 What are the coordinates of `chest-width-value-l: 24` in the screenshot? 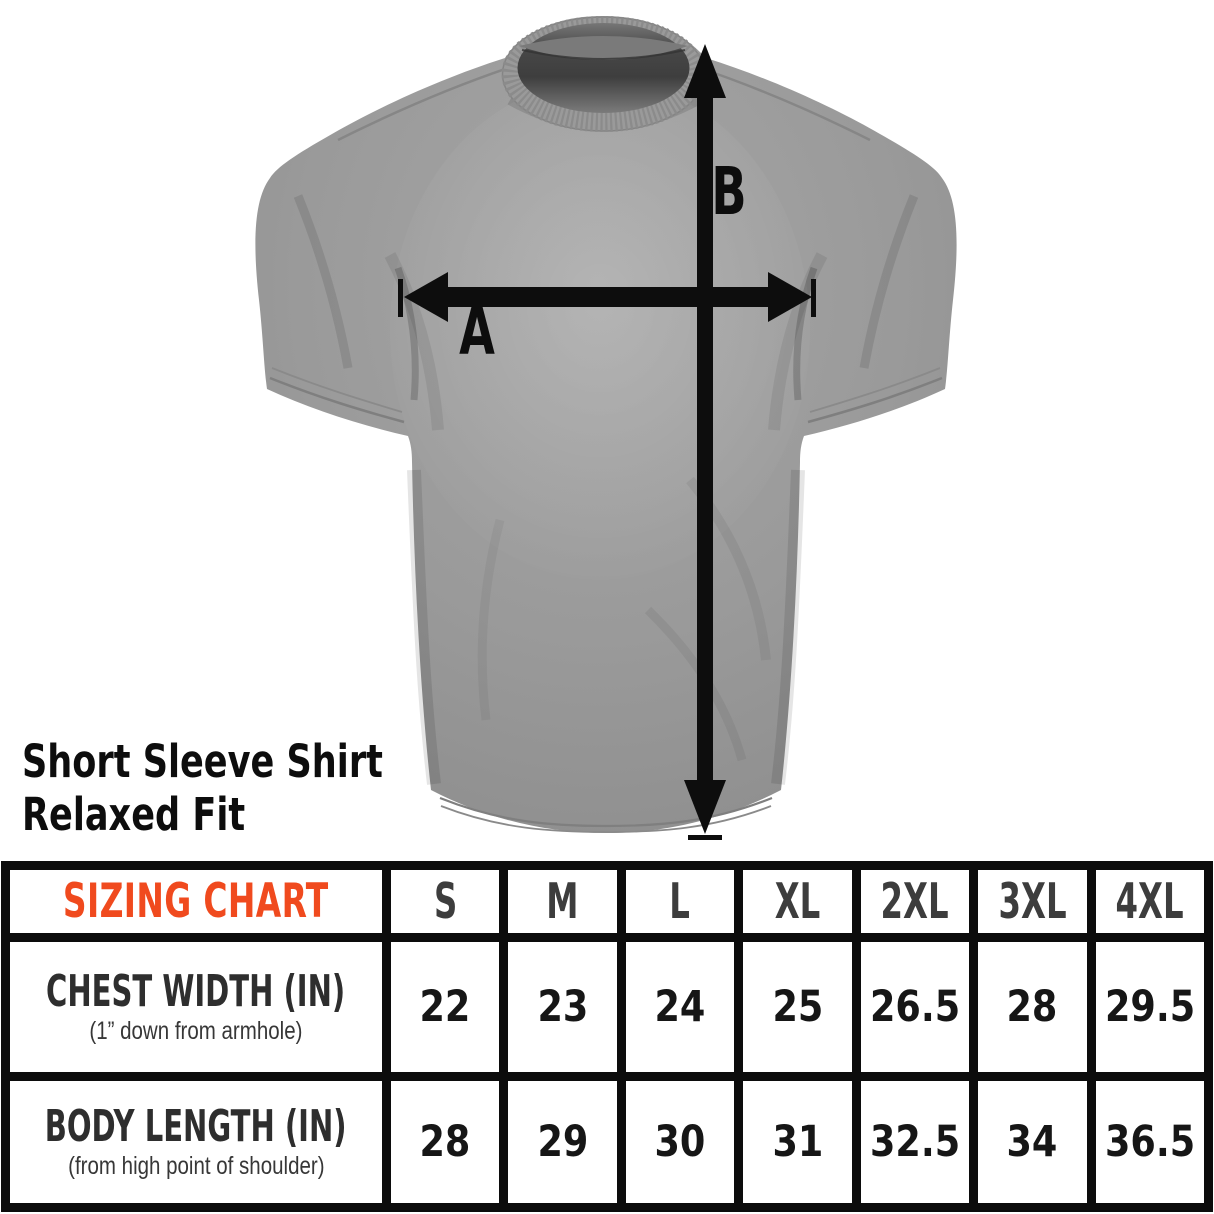 It's located at (680, 1007).